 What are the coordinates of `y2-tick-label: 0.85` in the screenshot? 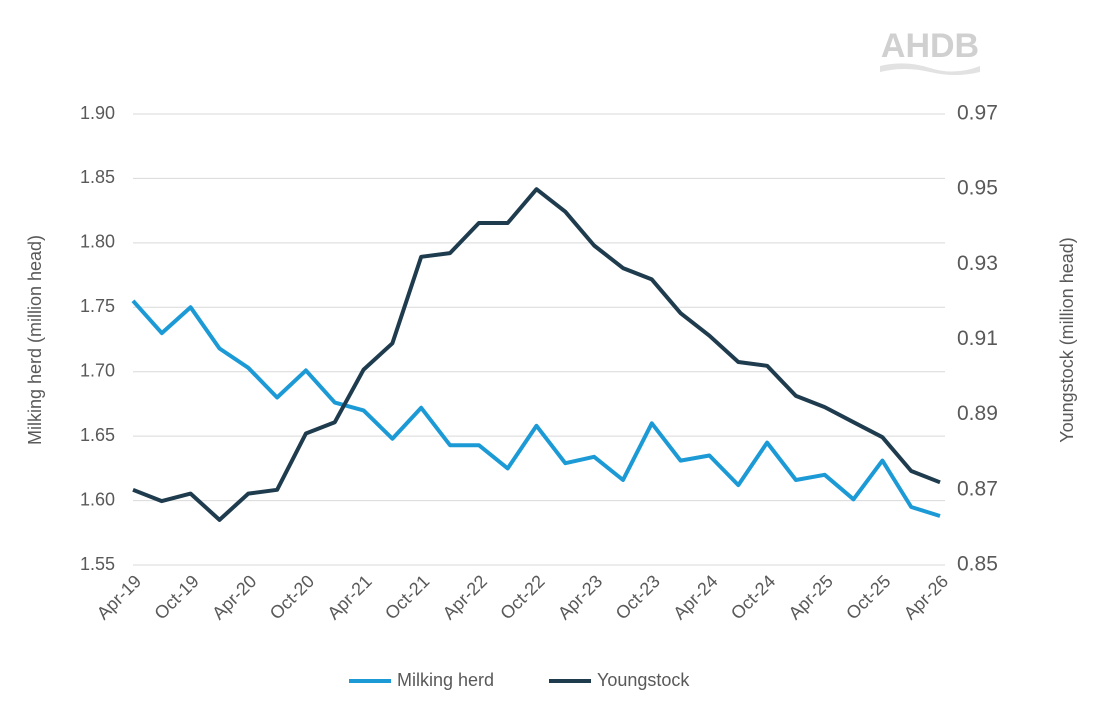 It's located at (977, 564).